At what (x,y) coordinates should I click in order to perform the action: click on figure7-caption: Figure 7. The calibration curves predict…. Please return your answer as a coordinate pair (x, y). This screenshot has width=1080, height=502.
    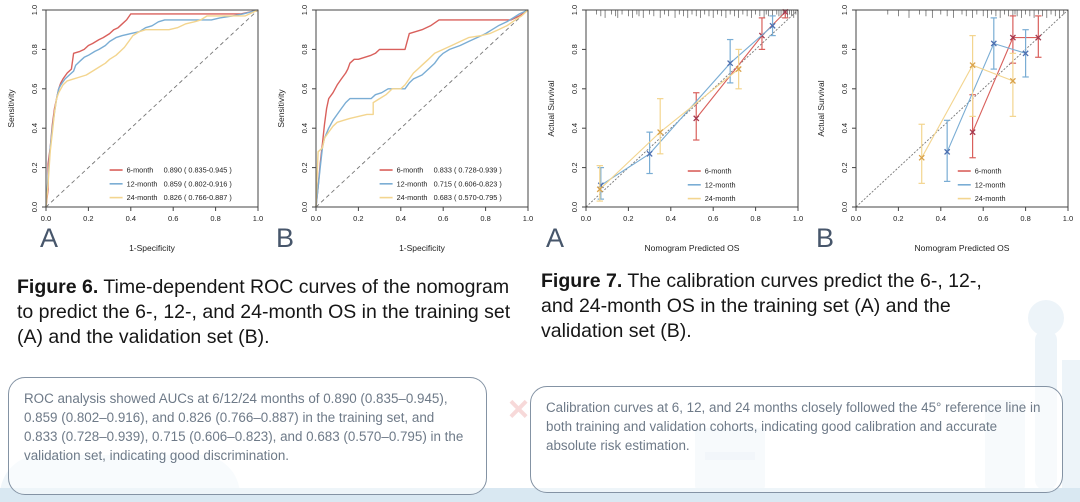
    Looking at the image, I should click on (767, 306).